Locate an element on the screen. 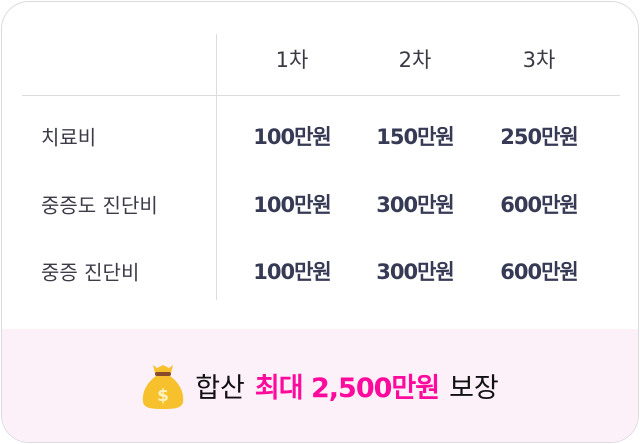  row-label: 치료비 is located at coordinates (69, 137).